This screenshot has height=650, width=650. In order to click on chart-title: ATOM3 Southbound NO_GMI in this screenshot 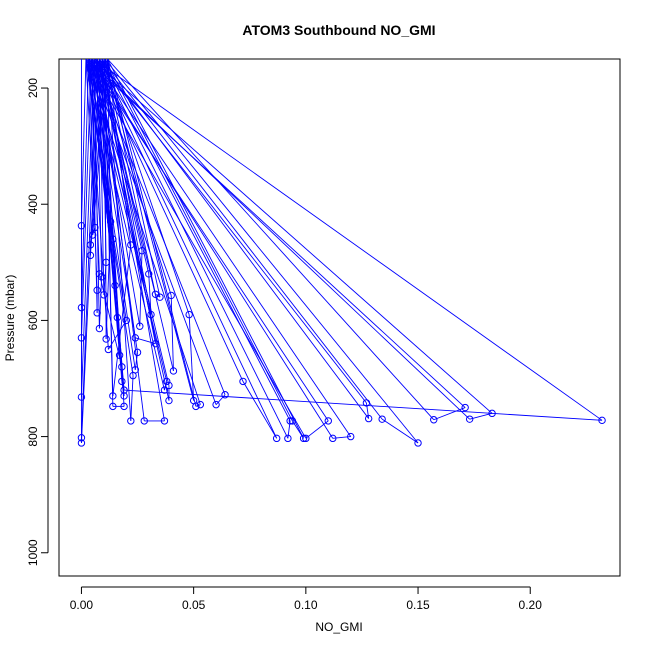, I will do `click(338, 30)`.